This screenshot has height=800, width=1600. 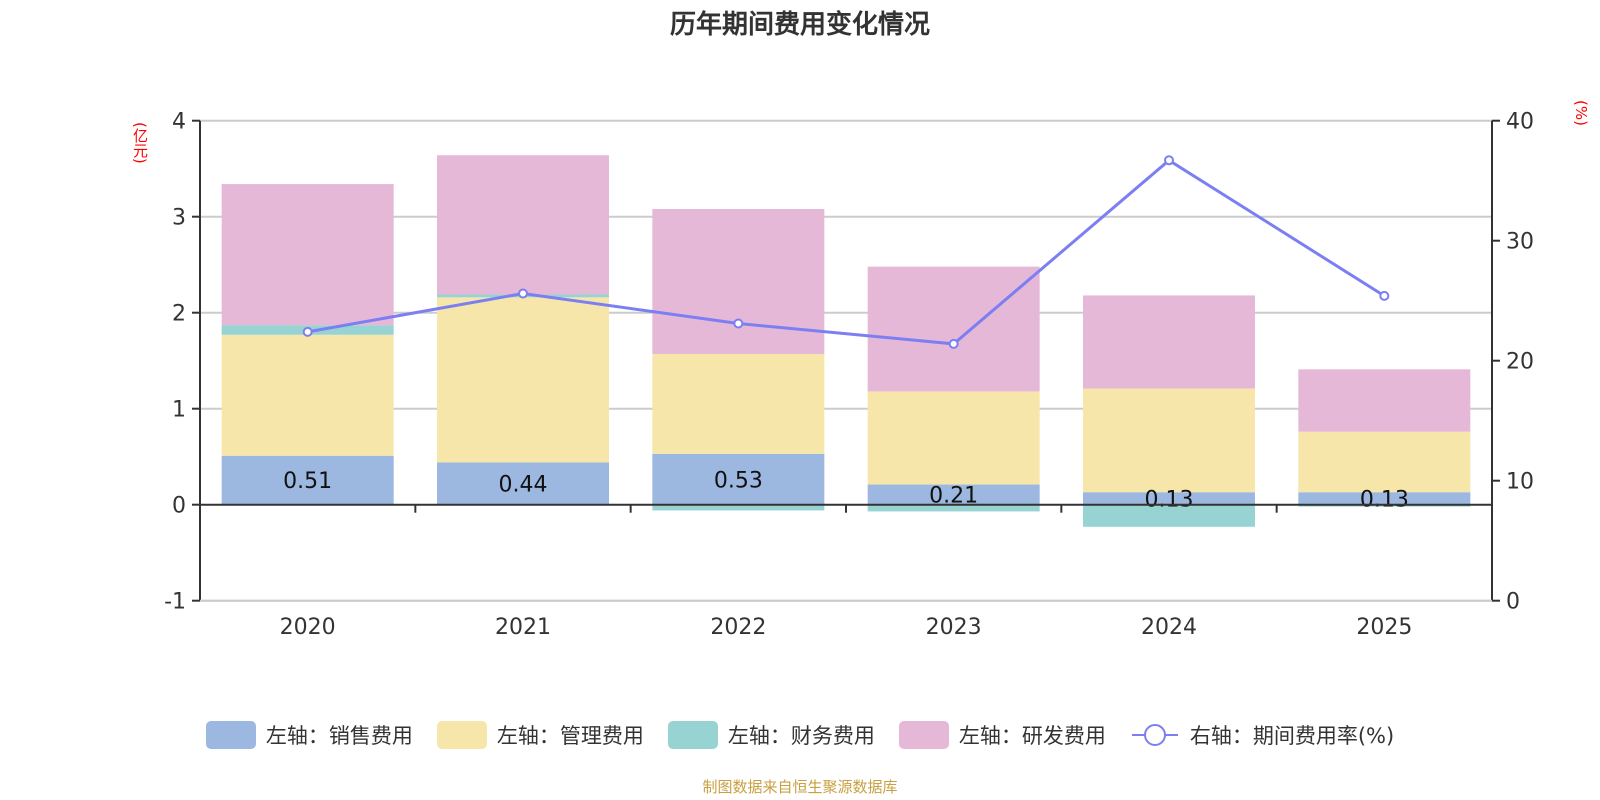 I want to click on right-axis-tick-label: 40, so click(x=1520, y=122).